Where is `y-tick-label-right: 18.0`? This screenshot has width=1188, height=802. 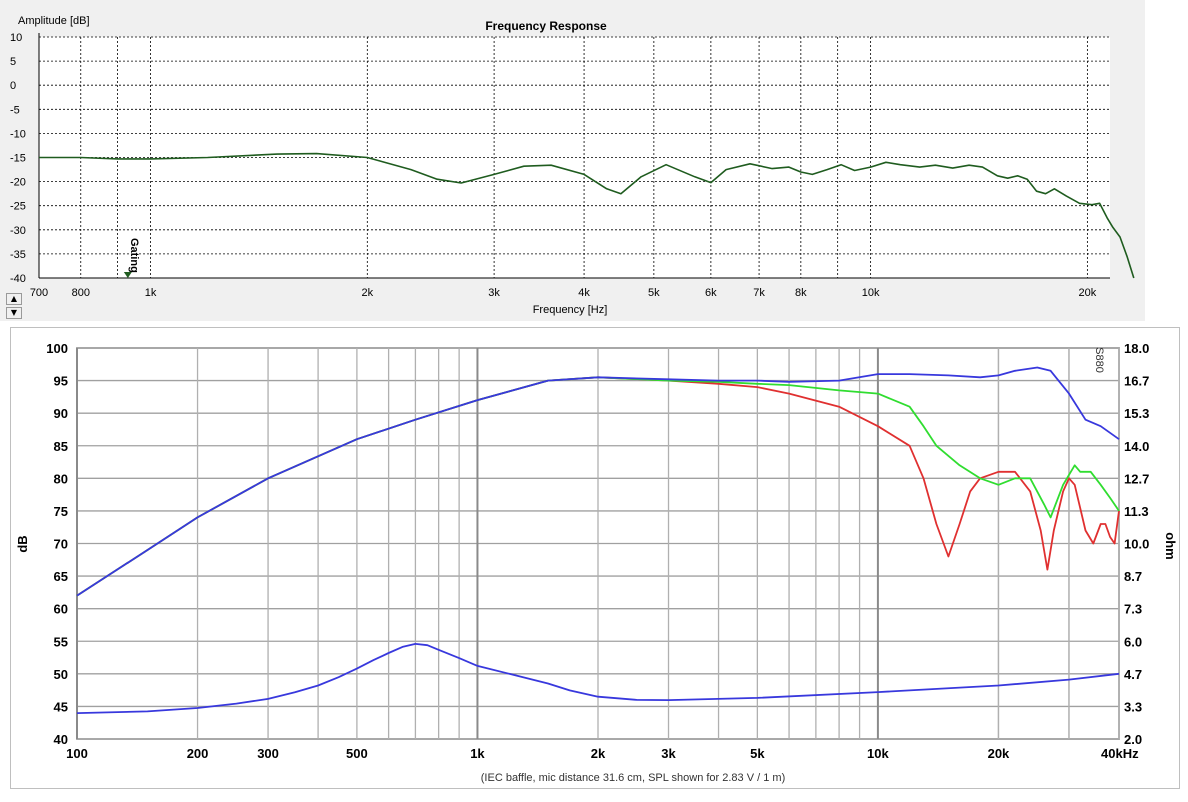
y-tick-label-right: 18.0 is located at coordinates (1136, 348).